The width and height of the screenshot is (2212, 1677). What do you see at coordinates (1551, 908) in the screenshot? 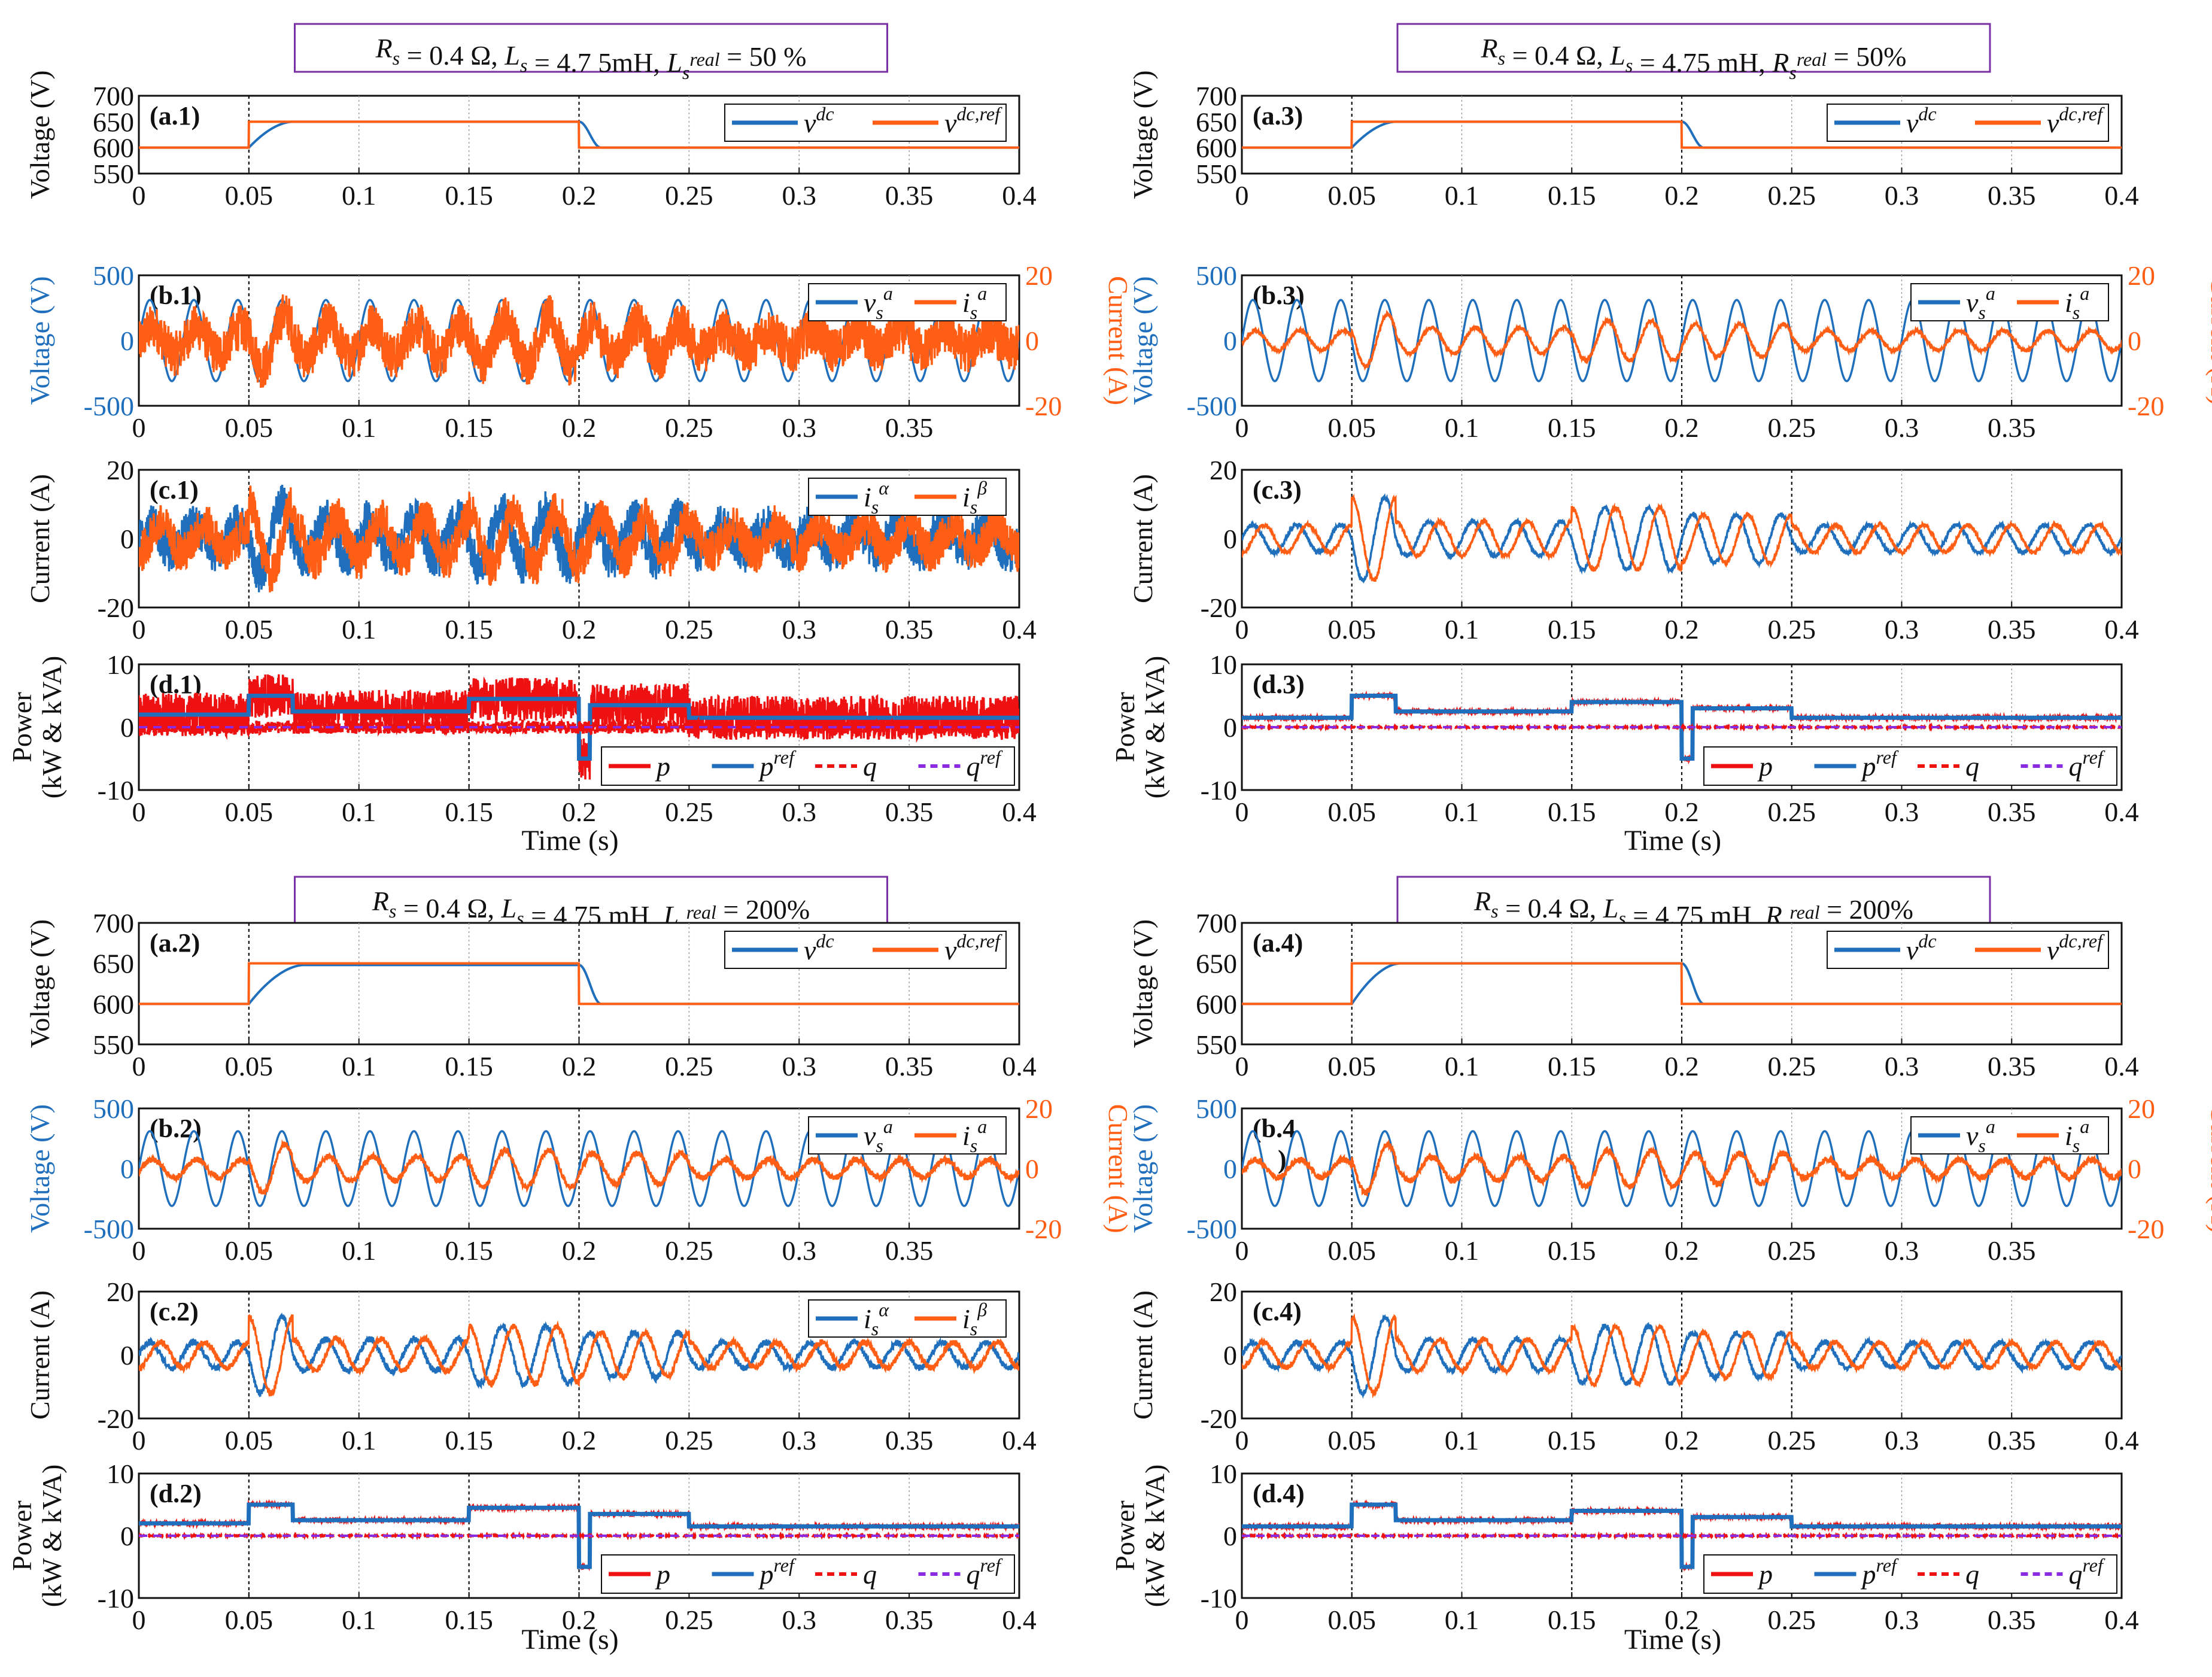
I see `title-fragment: = 0.4 Ω,` at bounding box center [1551, 908].